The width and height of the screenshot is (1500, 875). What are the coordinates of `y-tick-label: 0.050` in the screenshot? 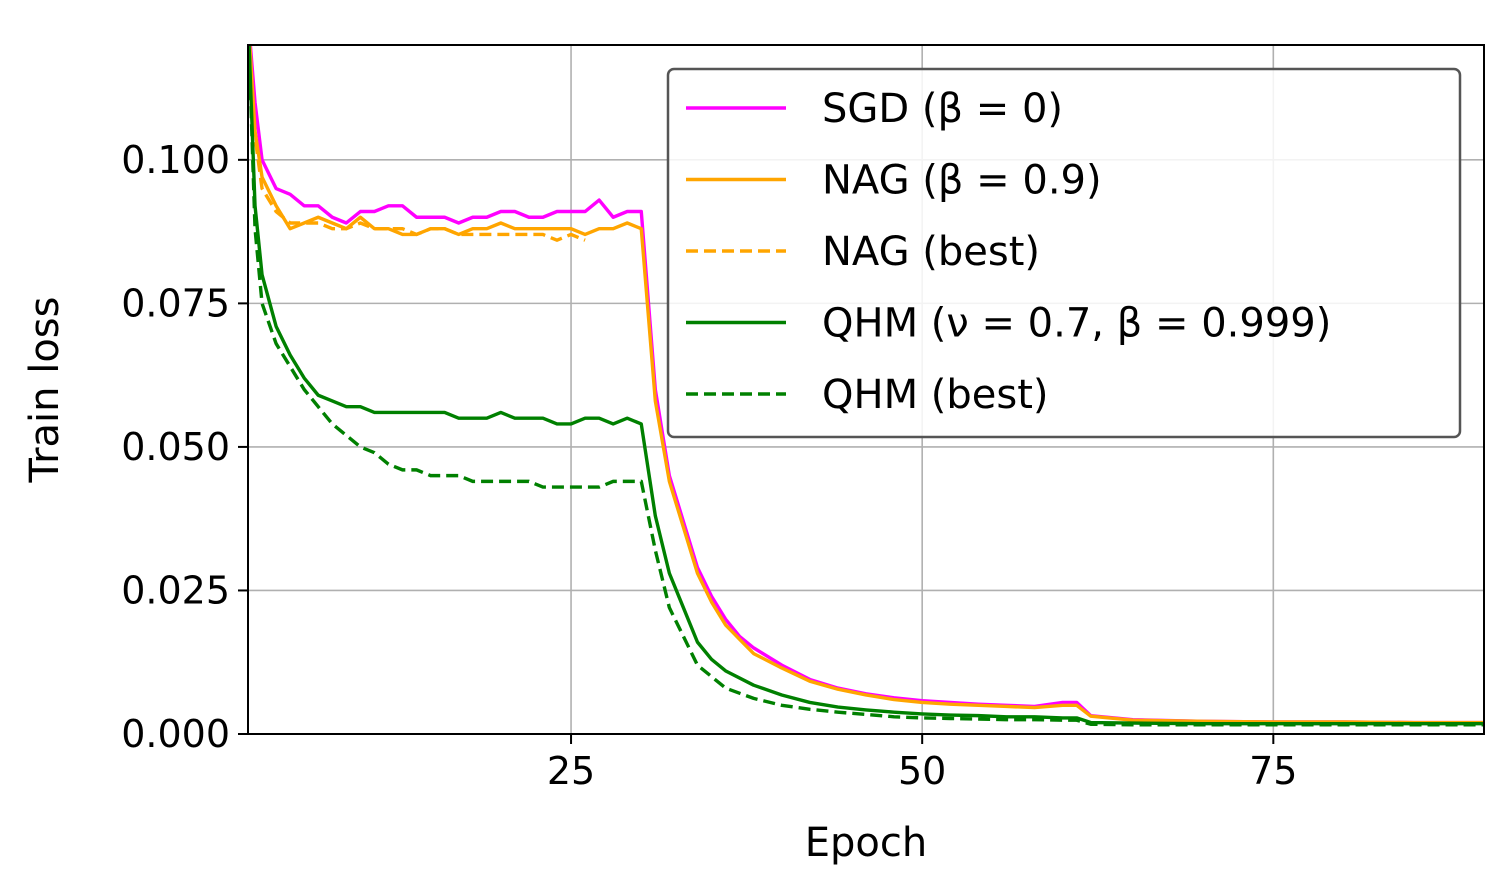 It's located at (175, 447).